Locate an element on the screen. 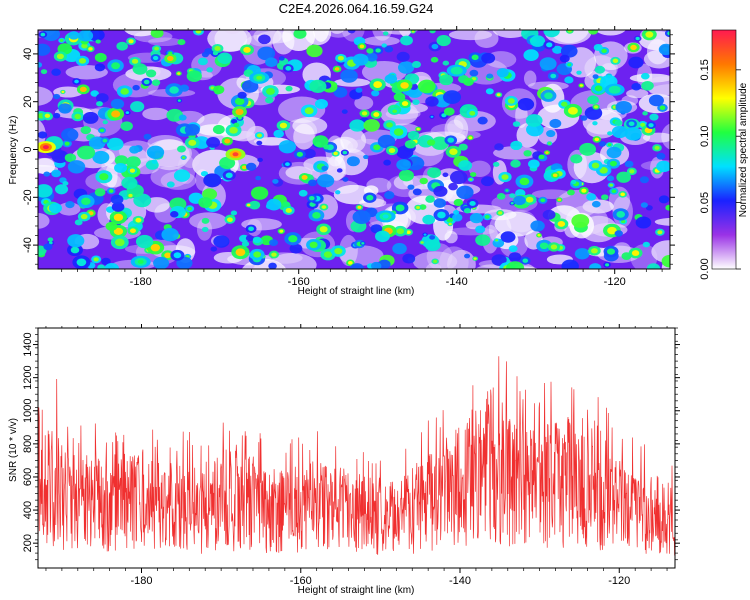 Image resolution: width=750 pixels, height=600 pixels. colorbar-label: Normalized spectral amplitude is located at coordinates (743, 149).